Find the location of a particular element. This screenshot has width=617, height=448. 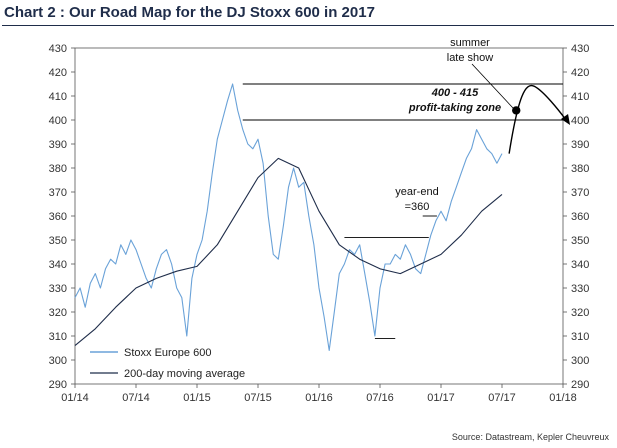

roadmap-arc is located at coordinates (537, 119).